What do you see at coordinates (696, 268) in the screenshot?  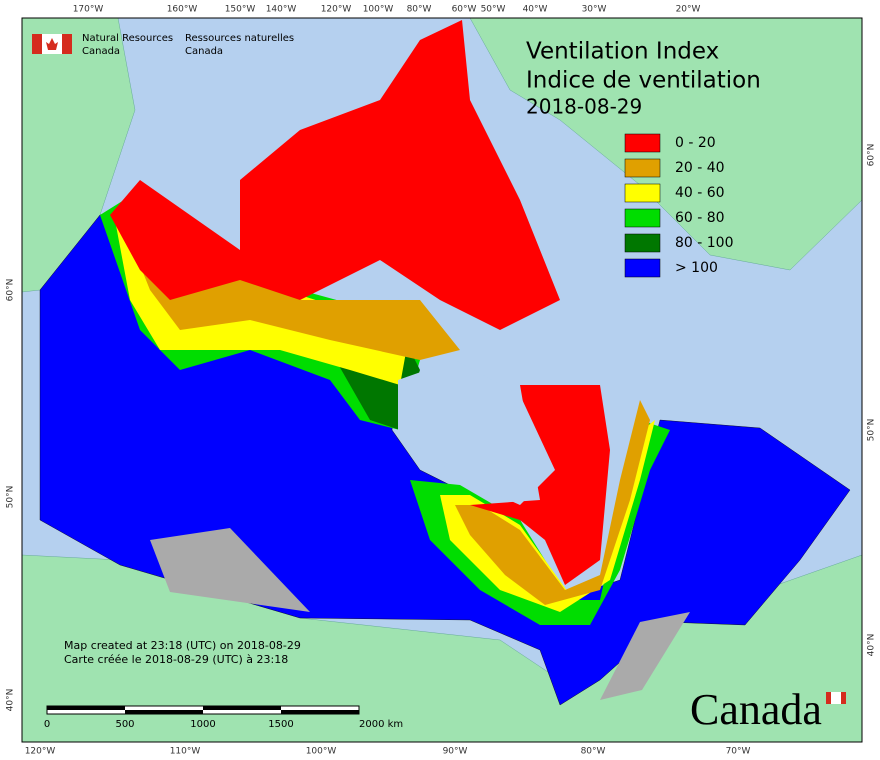 I see `legend-label: > 100` at bounding box center [696, 268].